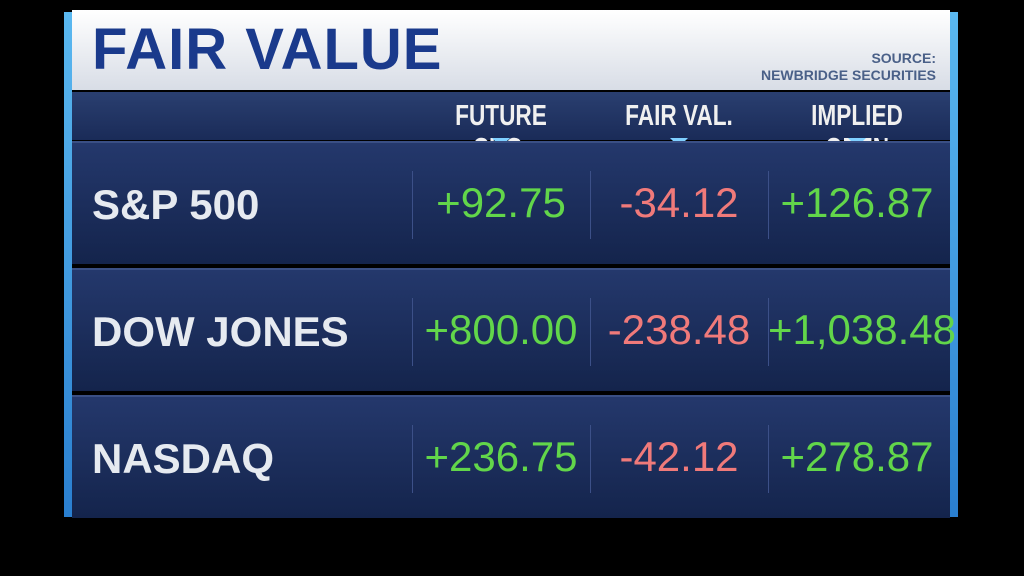  I want to click on row-label: NASDAQ, so click(183, 458).